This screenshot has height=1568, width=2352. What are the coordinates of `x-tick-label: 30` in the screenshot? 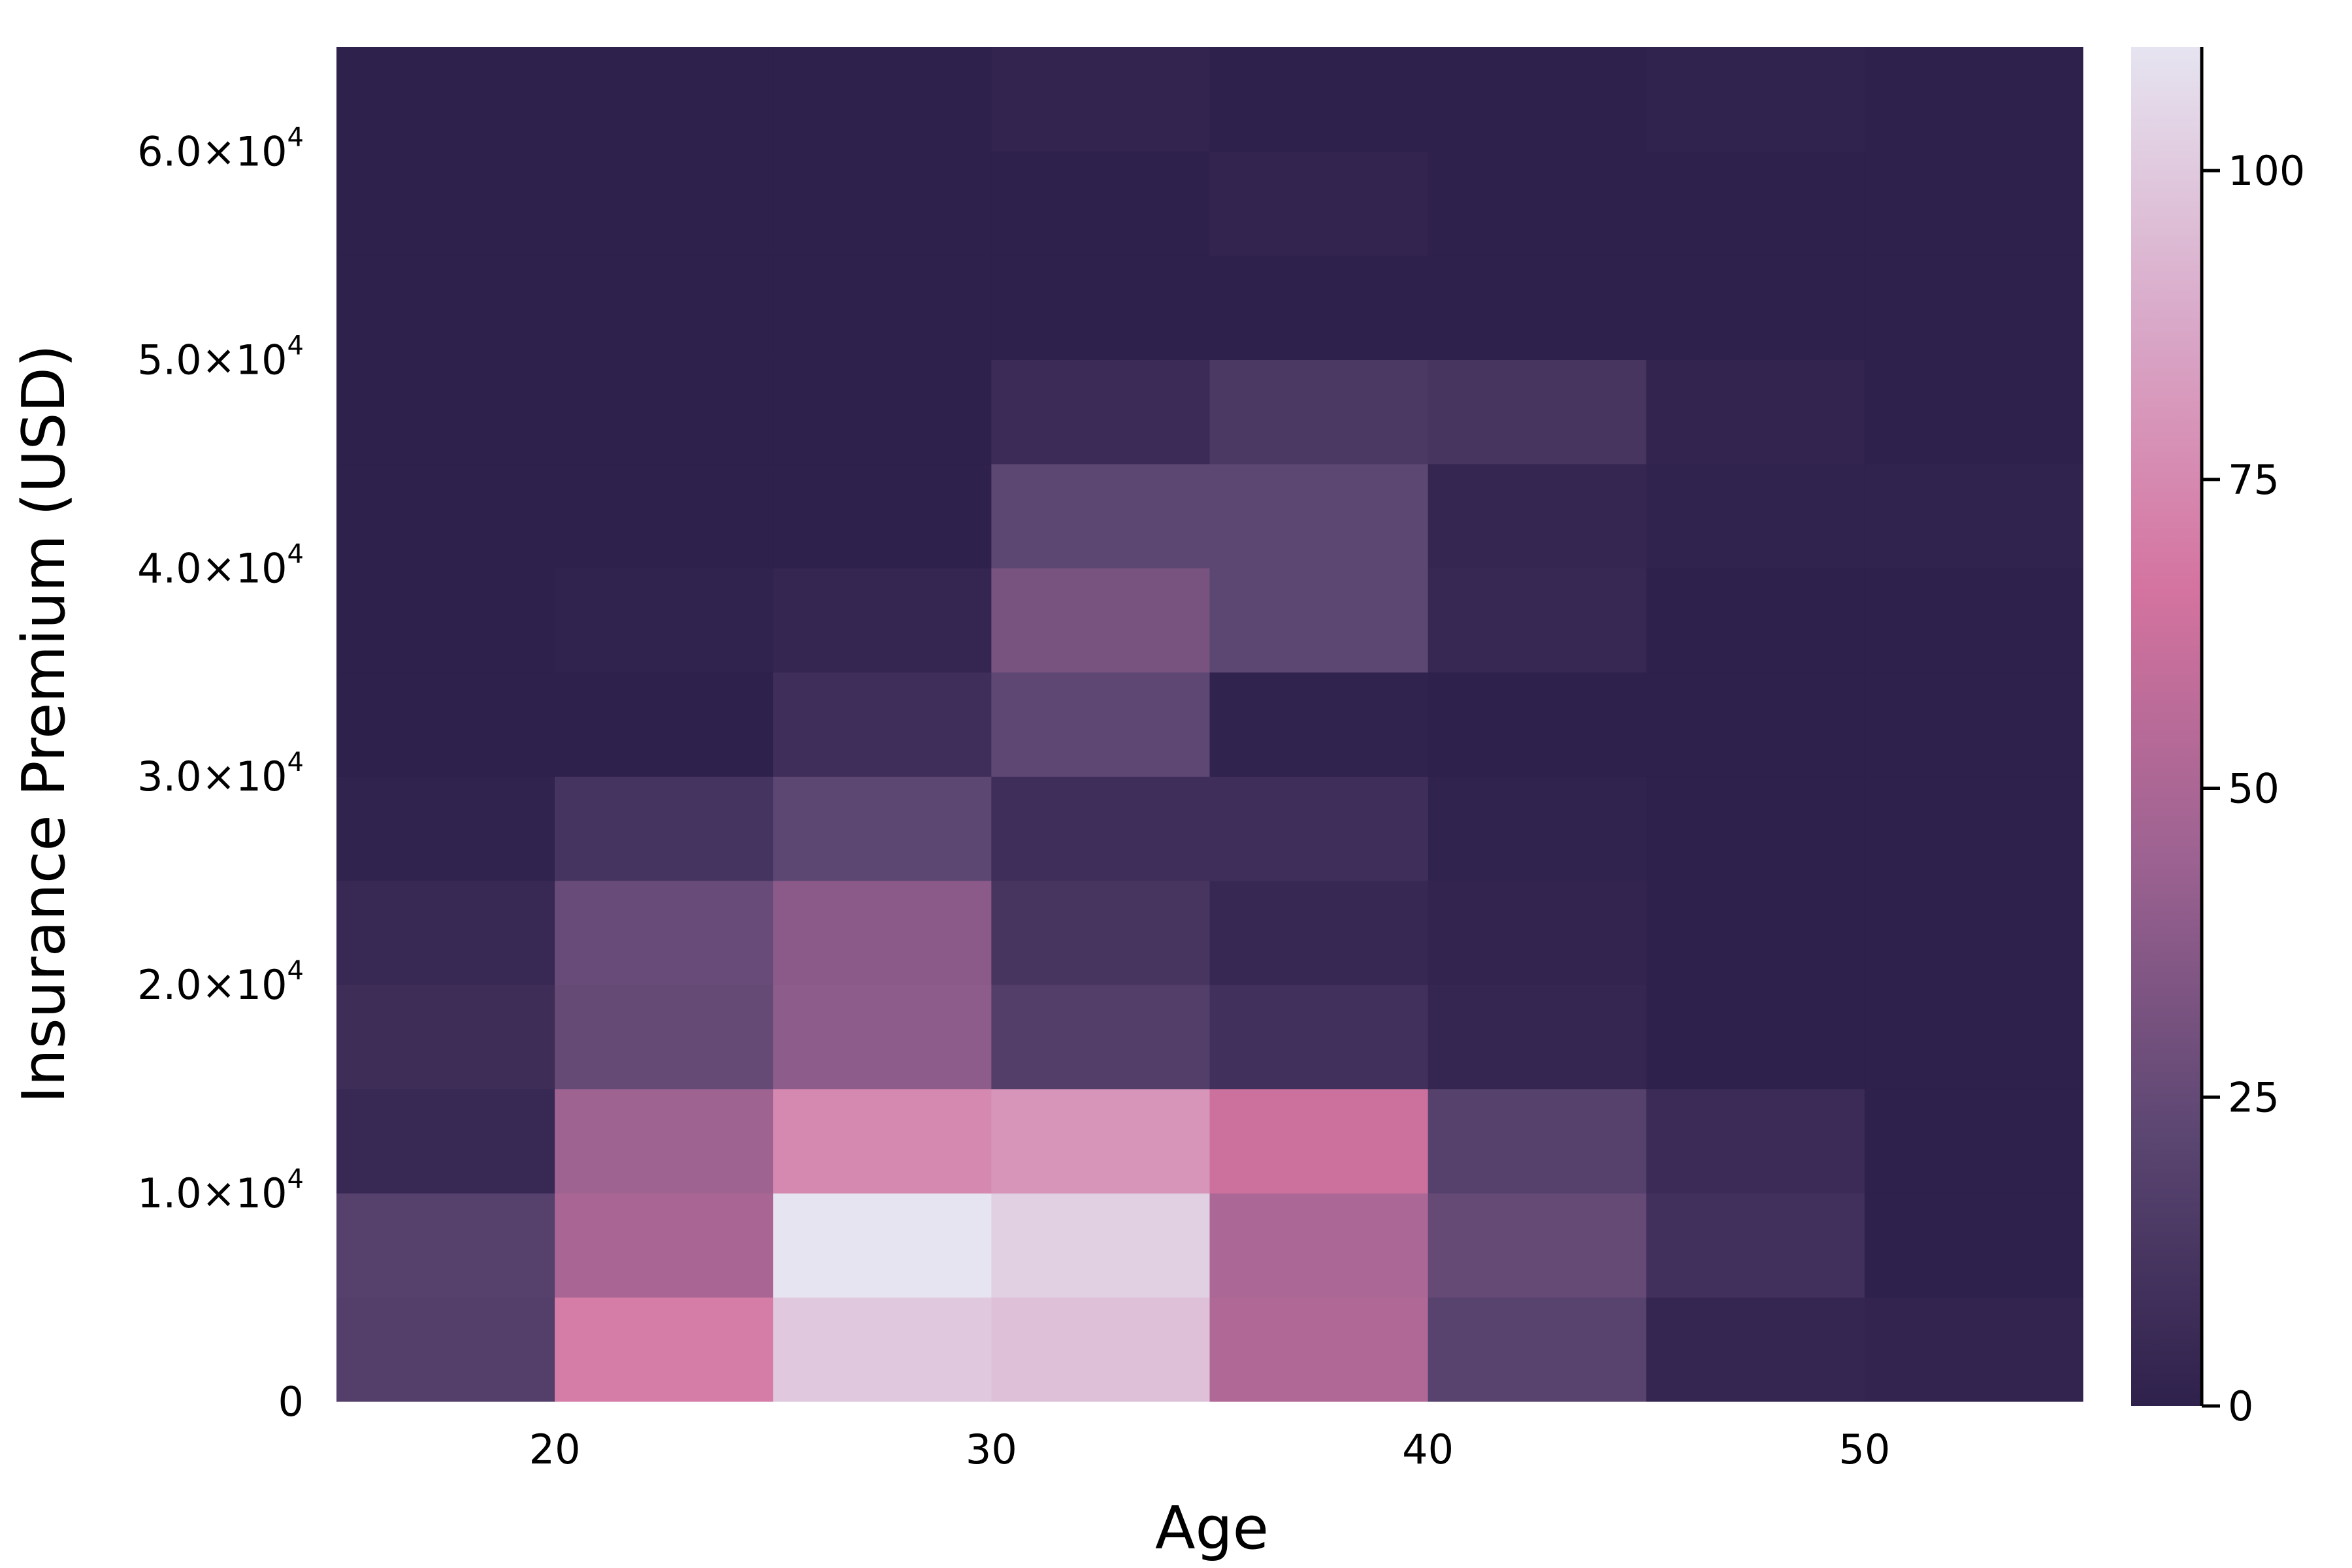 It's located at (991, 1449).